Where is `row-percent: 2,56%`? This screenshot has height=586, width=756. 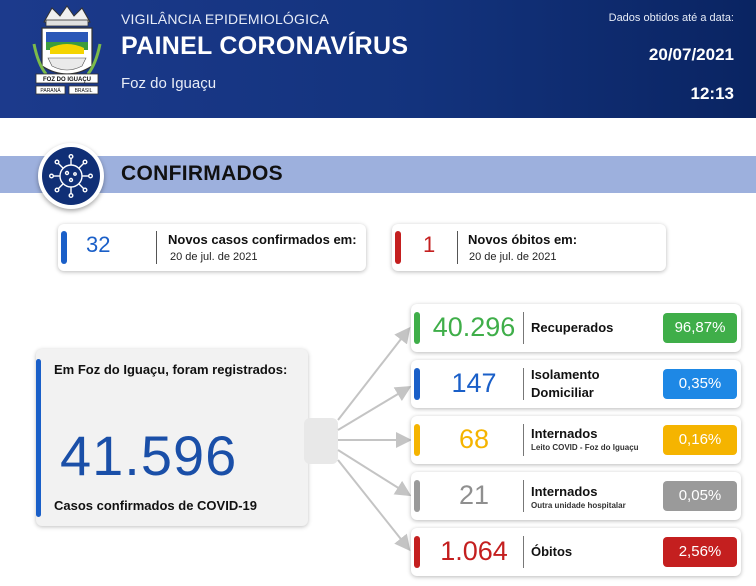 row-percent: 2,56% is located at coordinates (700, 552).